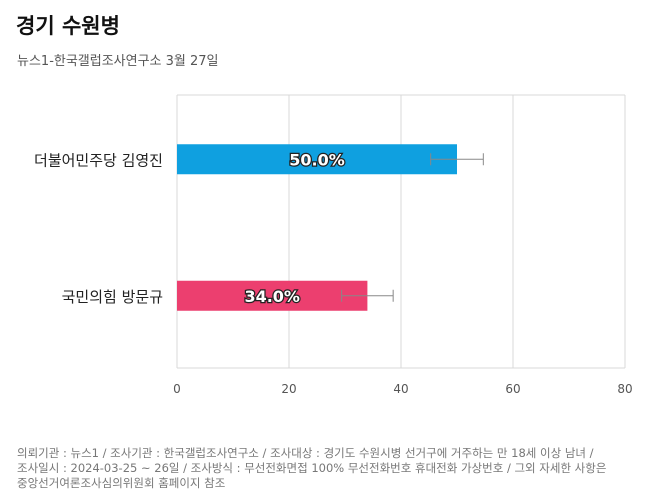 This screenshot has height=503, width=656. What do you see at coordinates (121, 483) in the screenshot?
I see `footnote-line-3: 중앙선거여론조사심의위원회 홈페이지 참조` at bounding box center [121, 483].